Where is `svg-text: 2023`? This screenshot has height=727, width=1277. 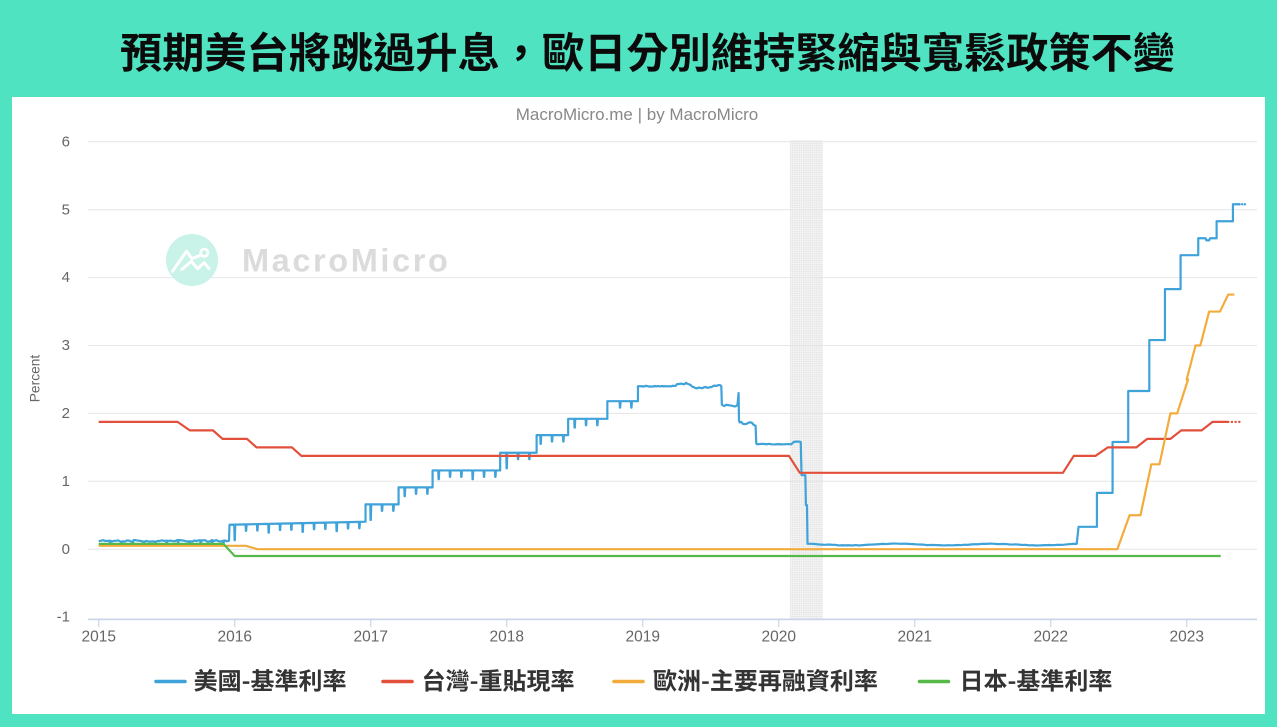
svg-text: 2023 is located at coordinates (1186, 637).